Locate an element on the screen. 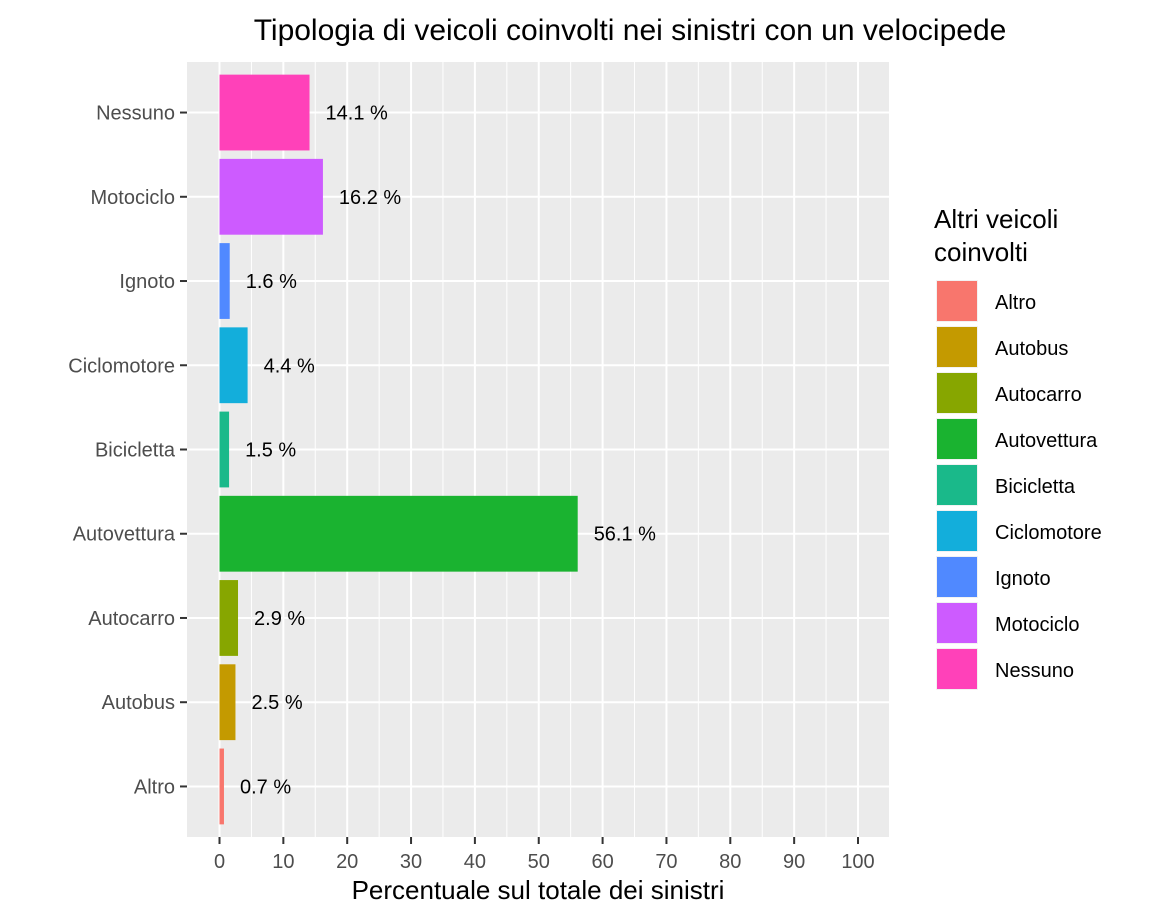 This screenshot has height=921, width=1152. bar-autobus is located at coordinates (227, 702).